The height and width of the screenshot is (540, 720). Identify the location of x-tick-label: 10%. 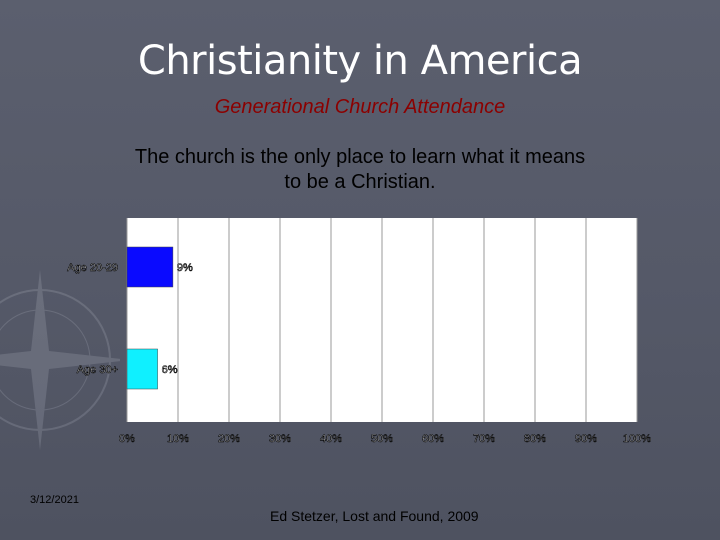
(178, 439).